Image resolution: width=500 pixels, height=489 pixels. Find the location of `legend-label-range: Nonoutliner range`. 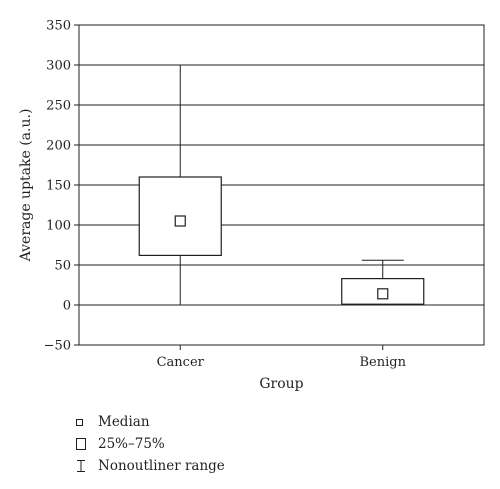

legend-label-range: Nonoutliner range is located at coordinates (161, 466).